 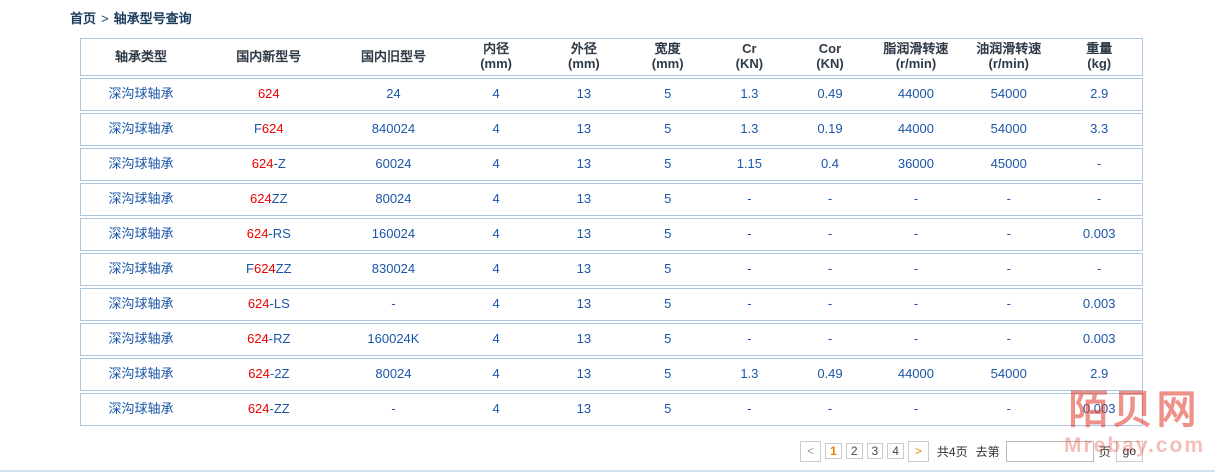 What do you see at coordinates (607, 471) in the screenshot?
I see `footer-divider` at bounding box center [607, 471].